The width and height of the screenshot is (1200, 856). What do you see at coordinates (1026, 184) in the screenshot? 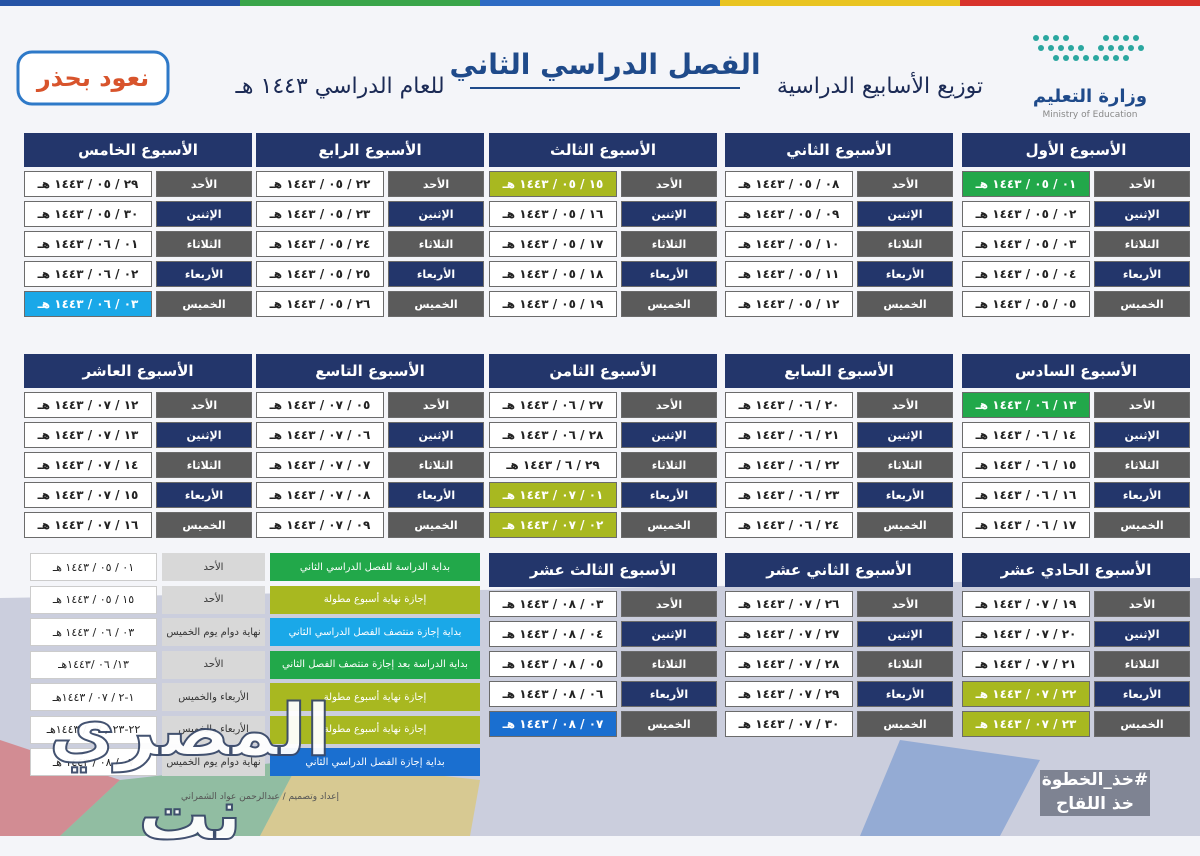
I see `date-cell: ٠١ / ٠٥ / ١٤٤٣ هـ` at bounding box center [1026, 184].